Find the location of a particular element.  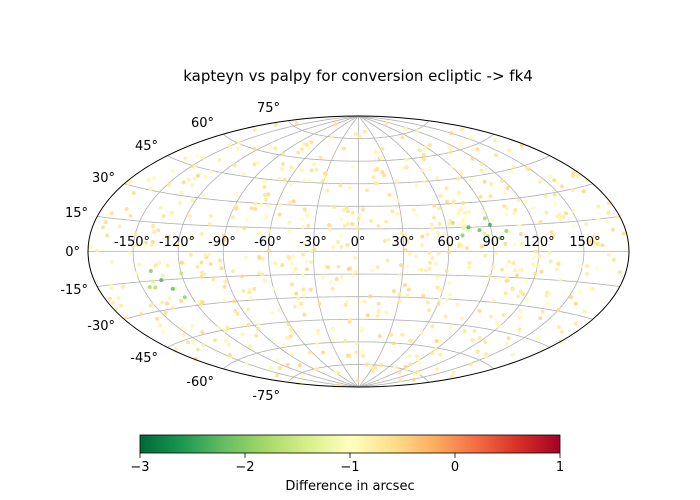

parallel-line is located at coordinates (358, 355).